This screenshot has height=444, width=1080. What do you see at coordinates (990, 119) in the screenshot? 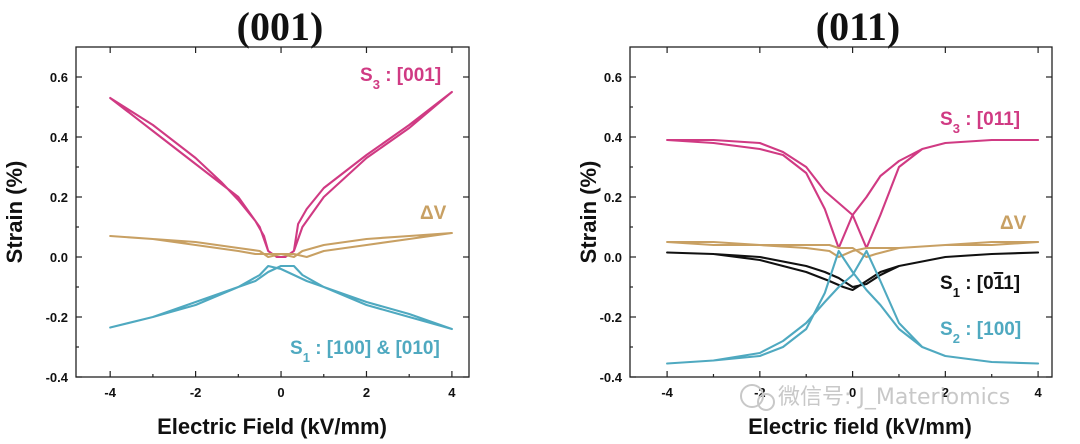
I see `series-label-rest: : [011]` at bounding box center [990, 119].